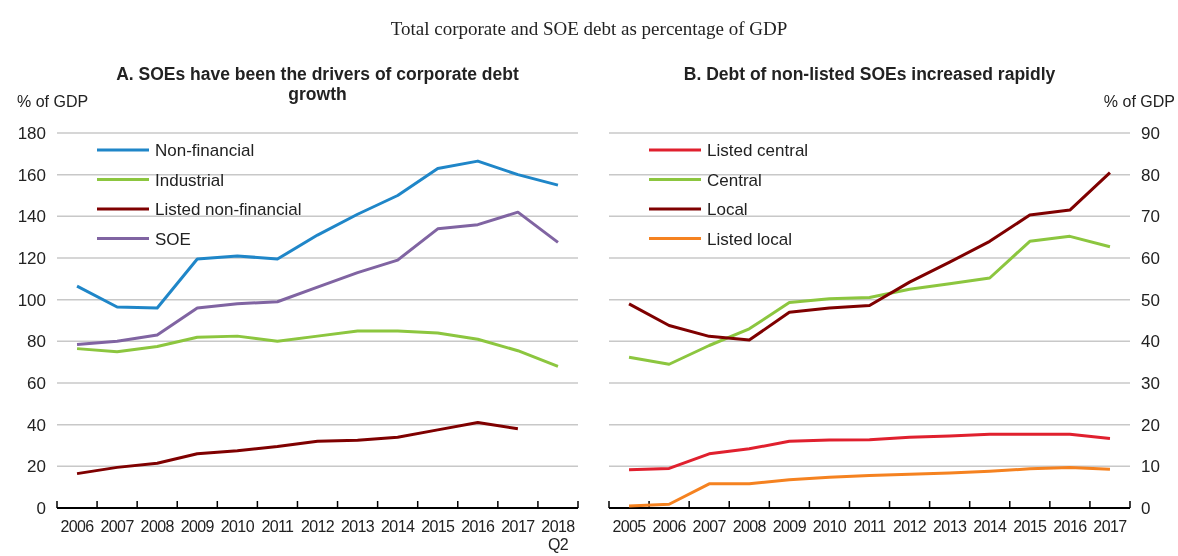 Image resolution: width=1178 pixels, height=556 pixels. What do you see at coordinates (558, 535) in the screenshot?
I see `x-tick-label: 2018 Q2` at bounding box center [558, 535].